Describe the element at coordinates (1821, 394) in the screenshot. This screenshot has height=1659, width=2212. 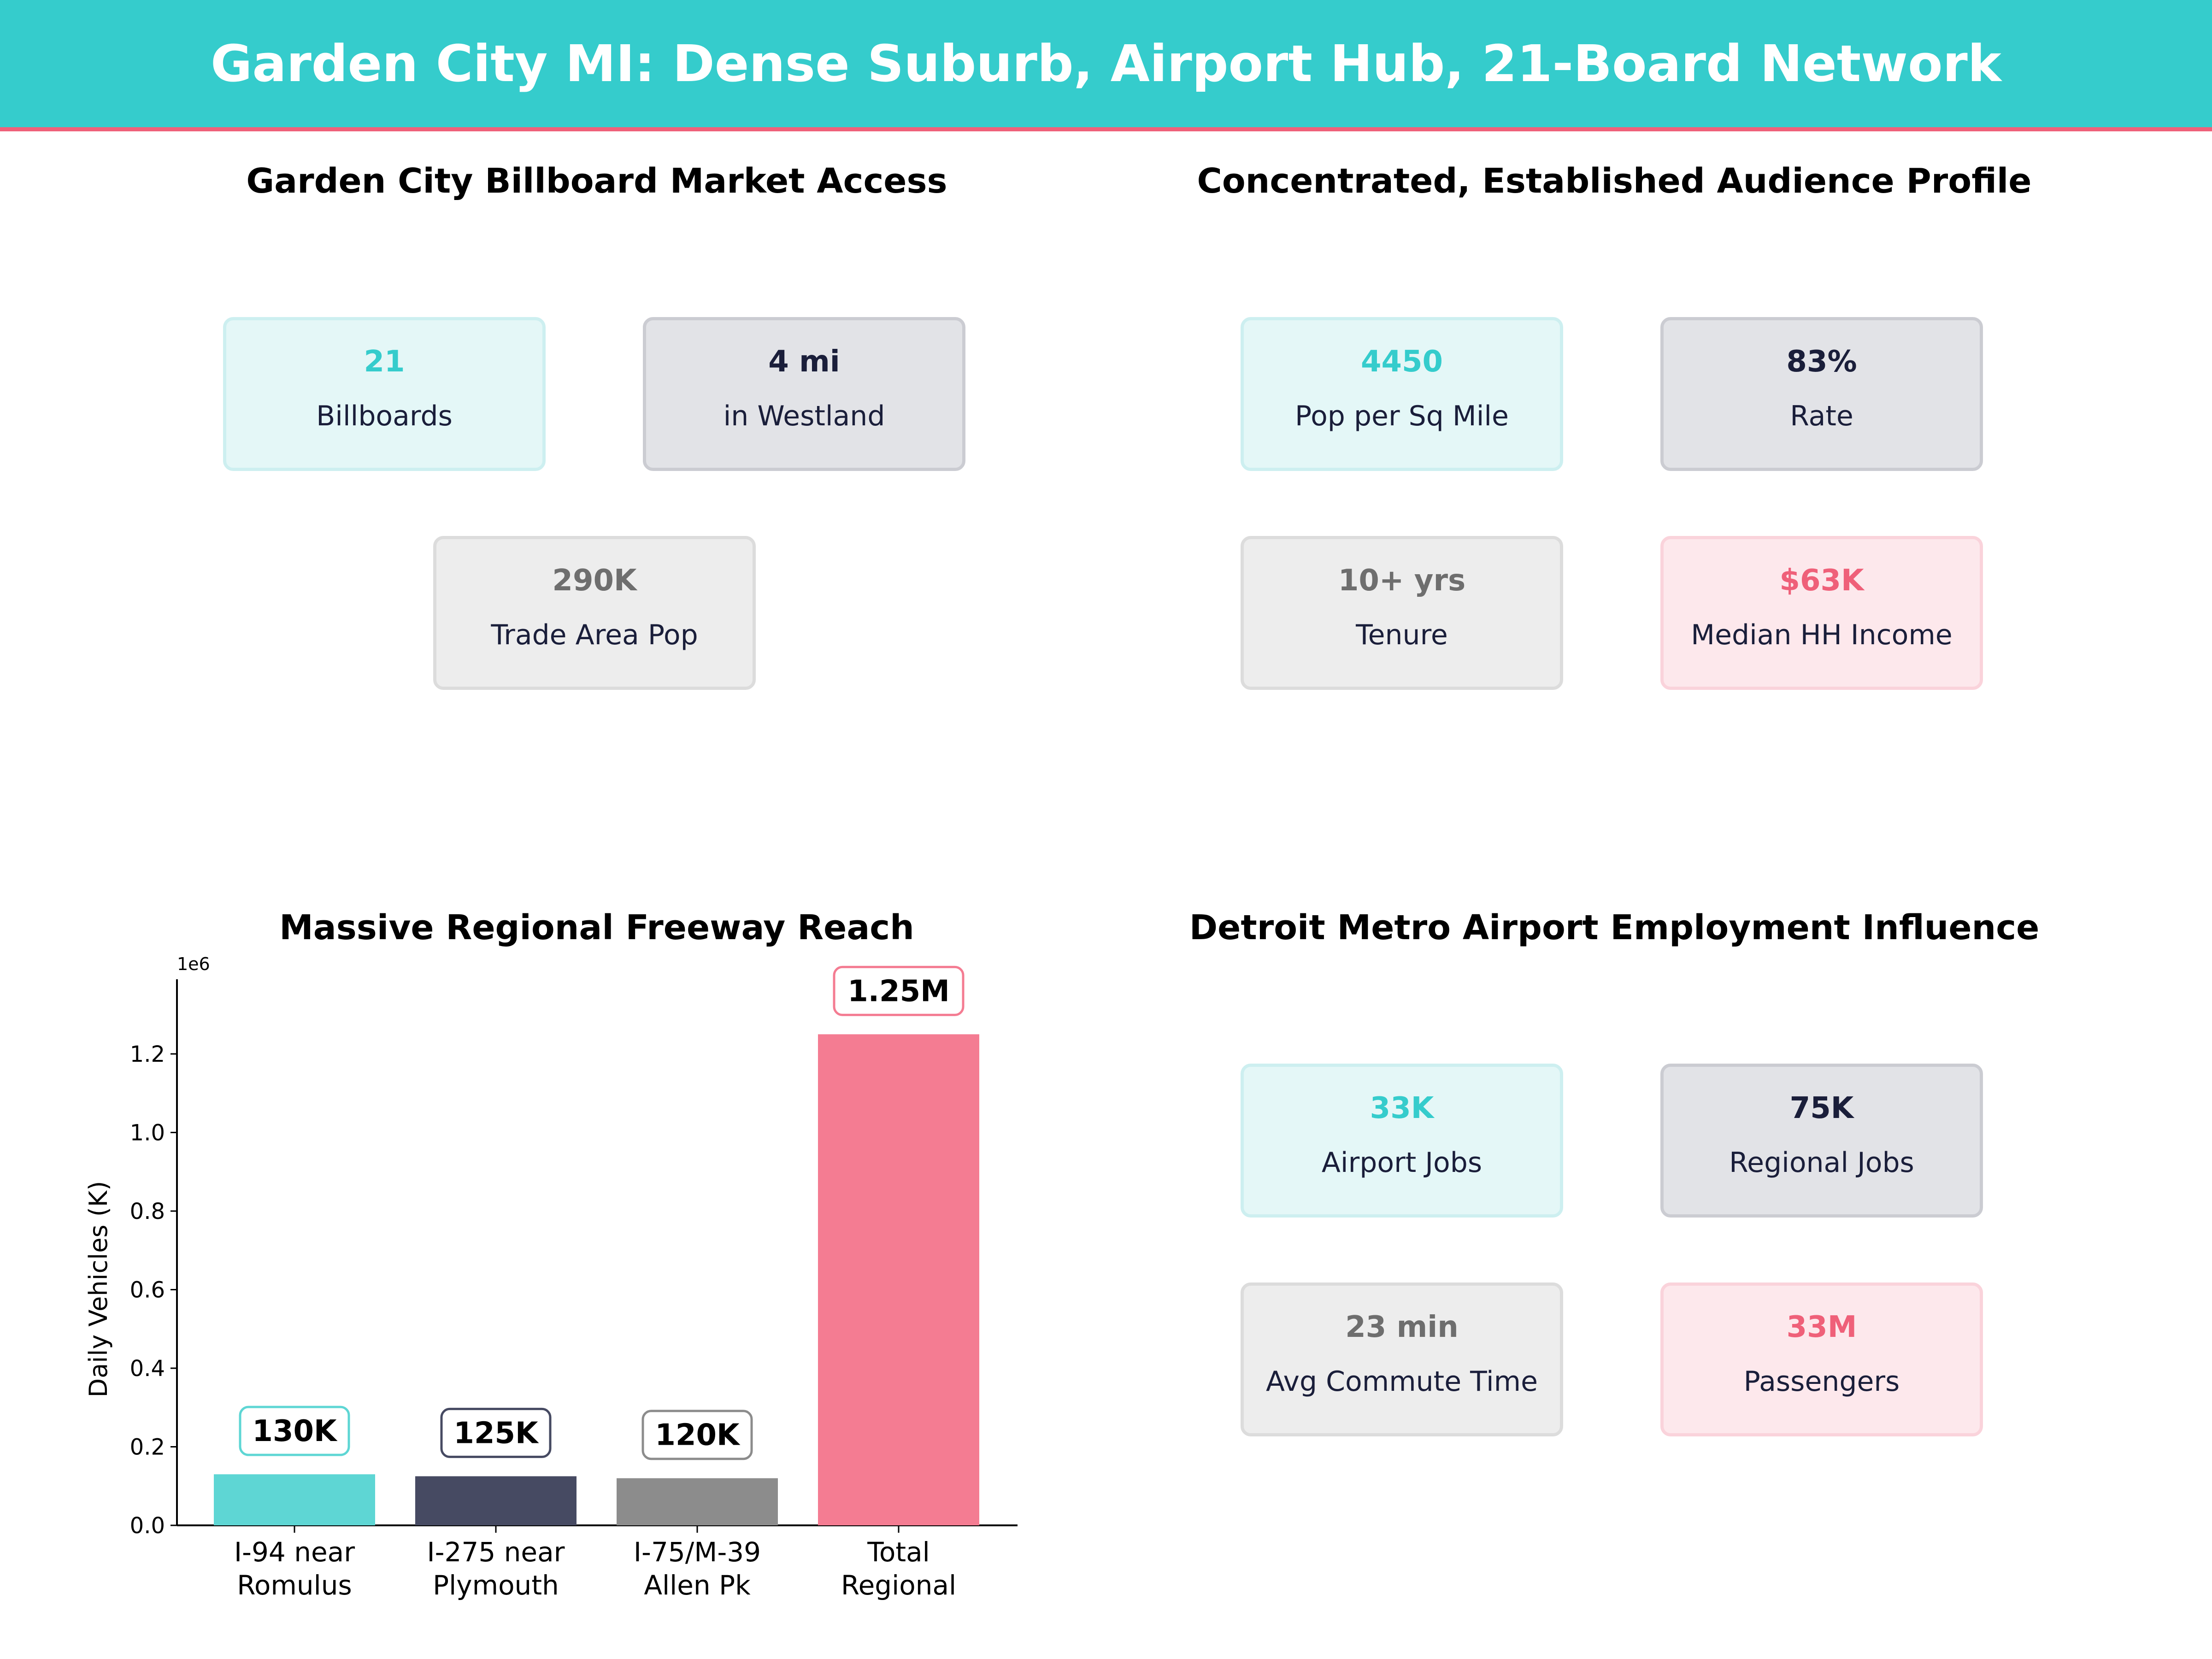
I see `kpi-card-rate: 83% Rate` at that location.